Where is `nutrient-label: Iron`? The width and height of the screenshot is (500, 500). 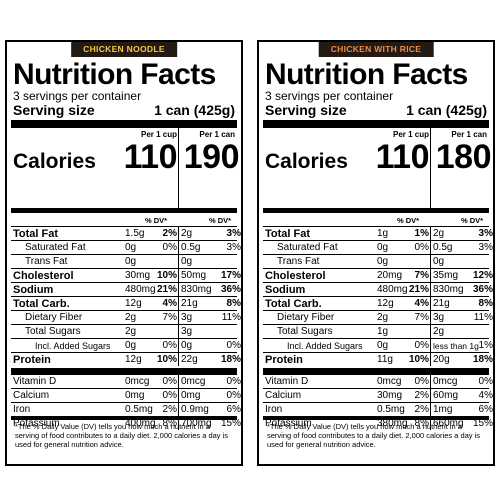 nutrient-label: Iron is located at coordinates (22, 409).